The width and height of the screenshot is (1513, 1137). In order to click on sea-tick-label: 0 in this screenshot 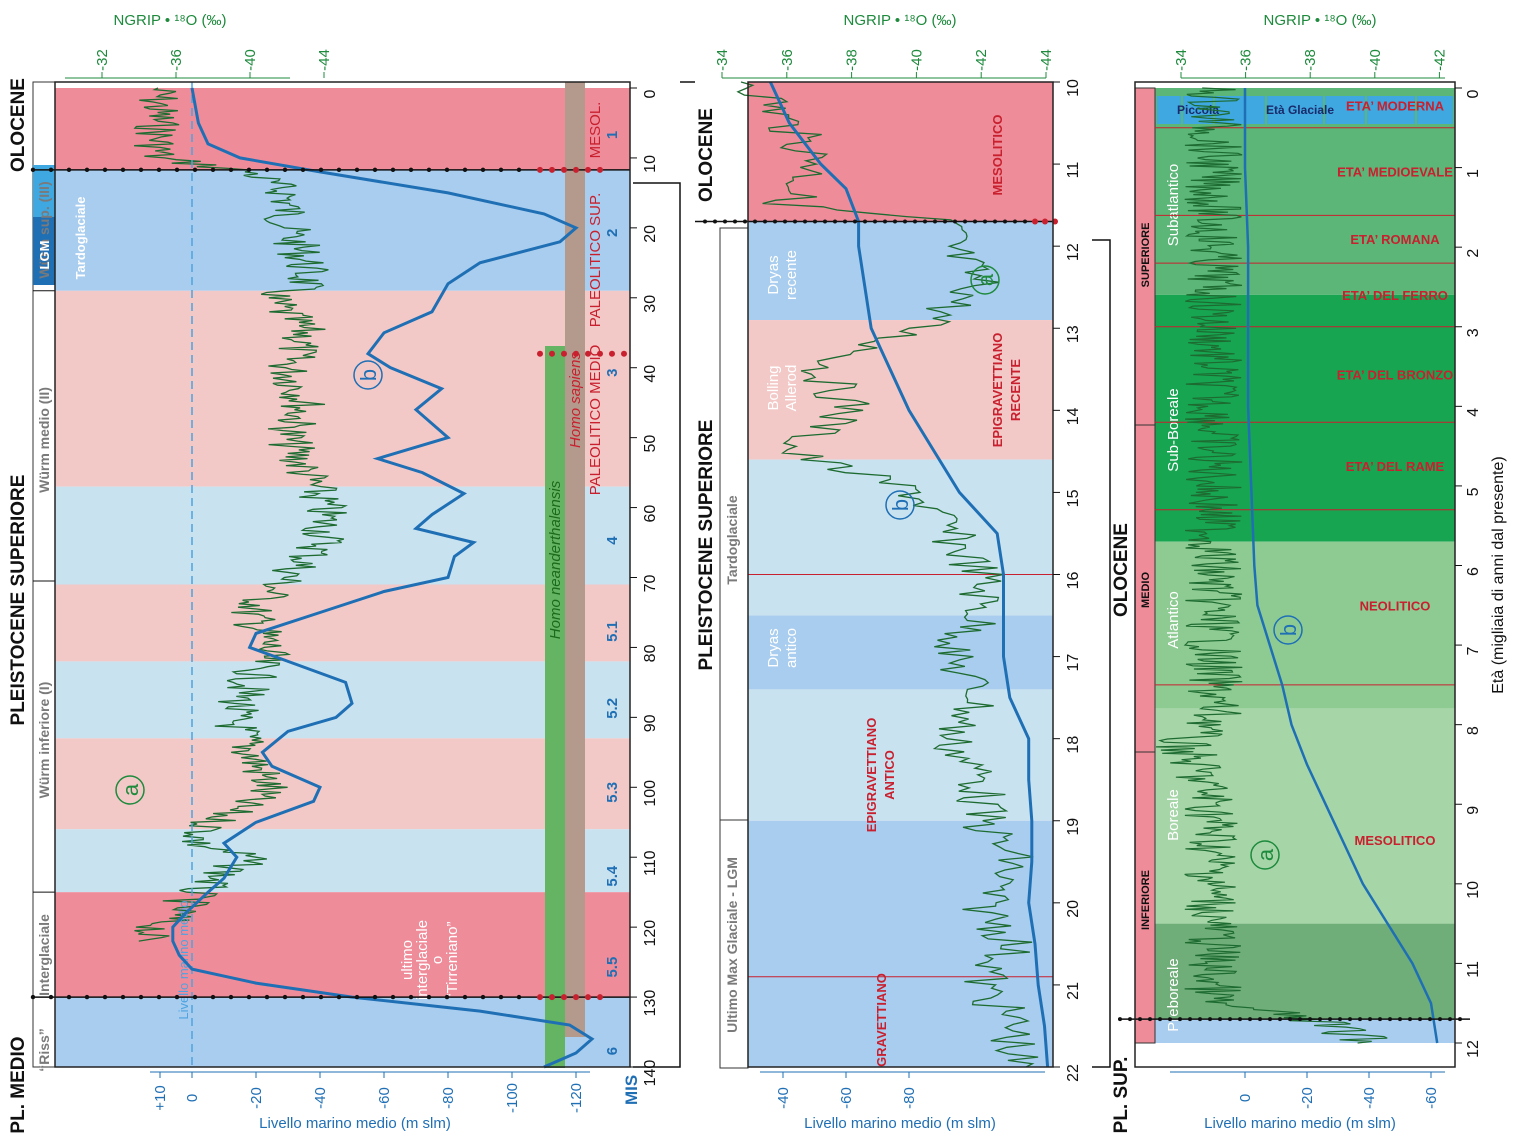, I will do `click(1245, 1098)`.